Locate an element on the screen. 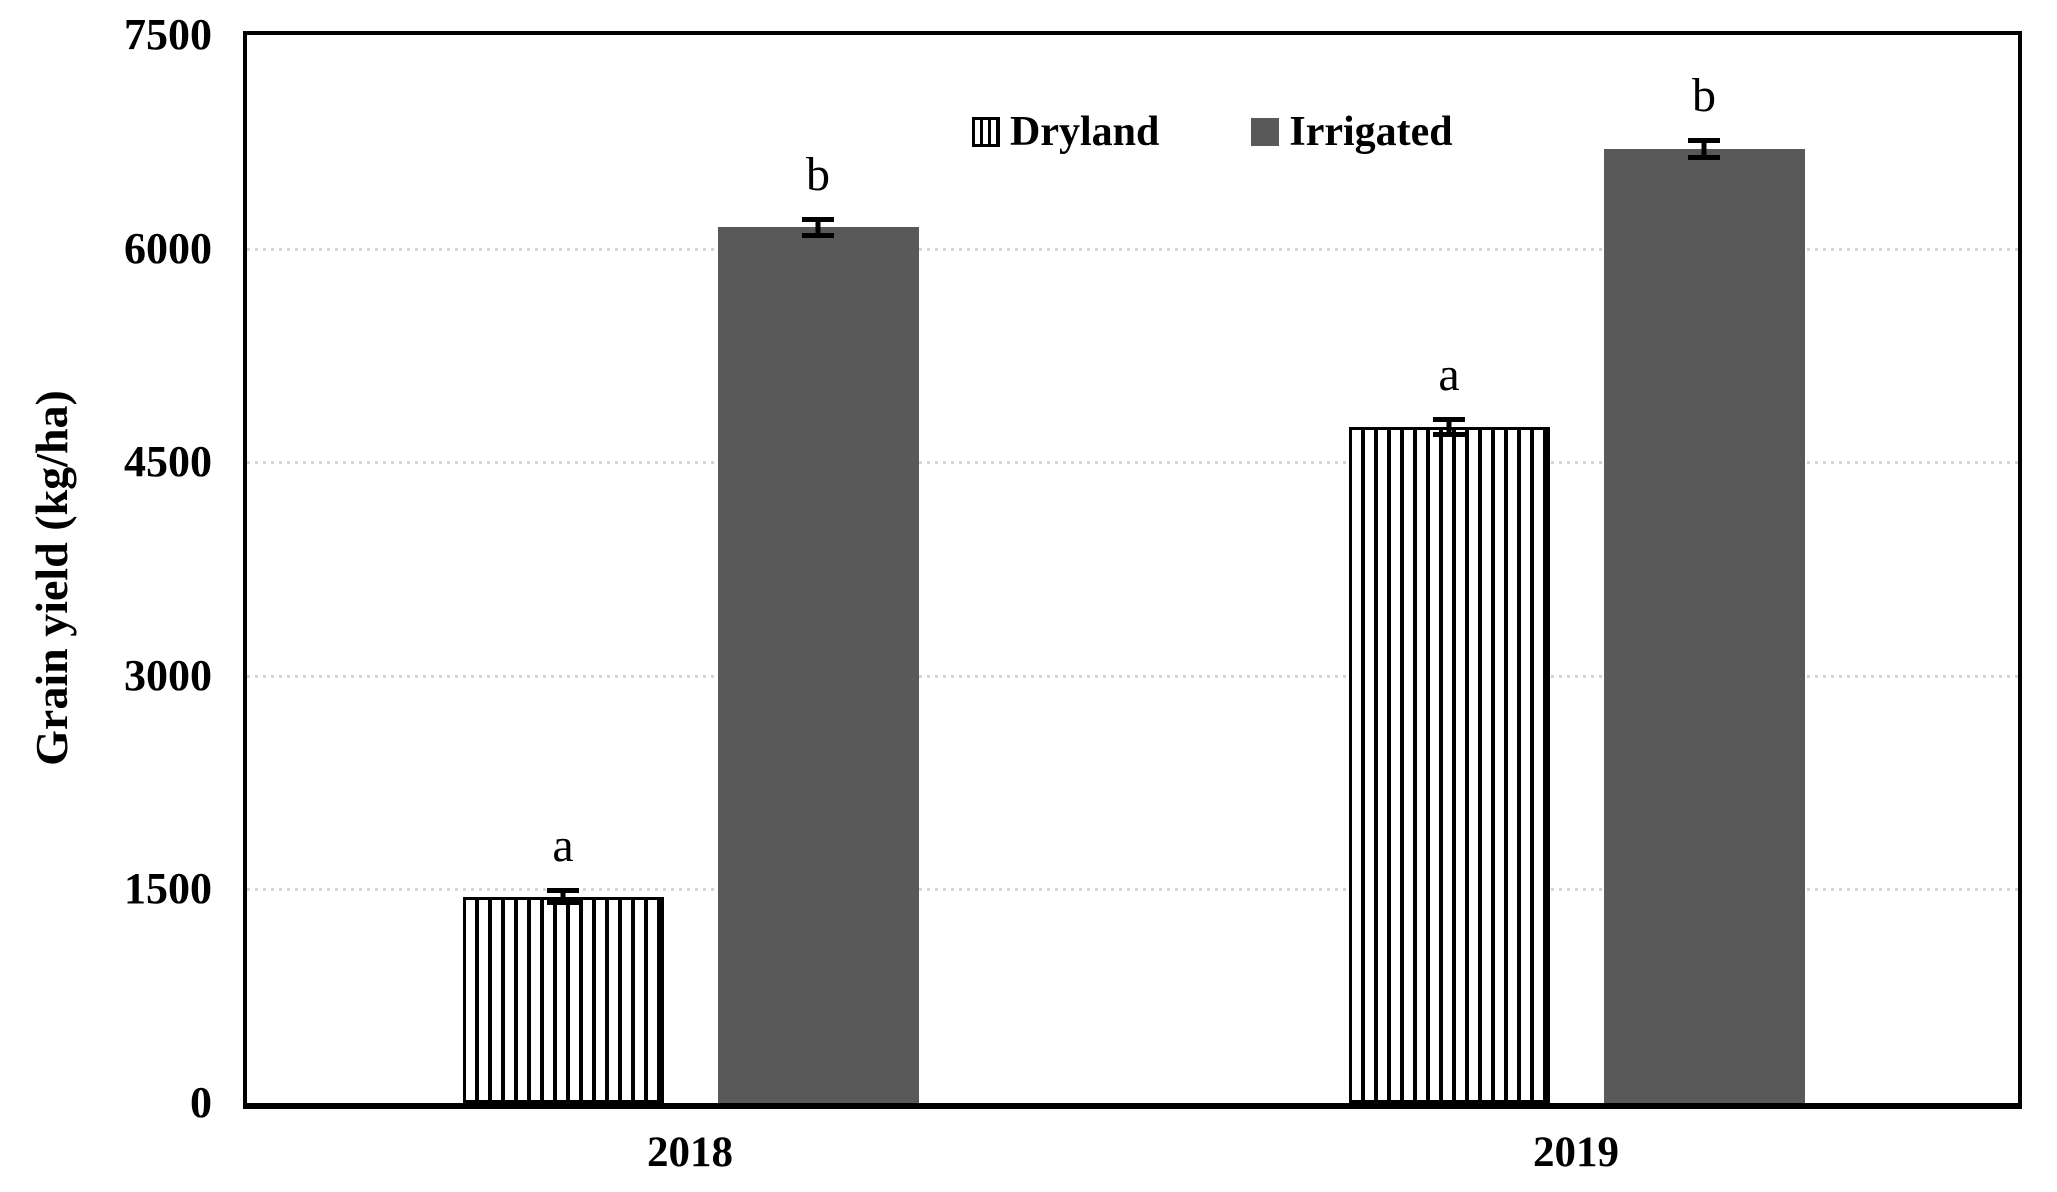  legend-item-dryland: Dryland is located at coordinates (1065, 132).